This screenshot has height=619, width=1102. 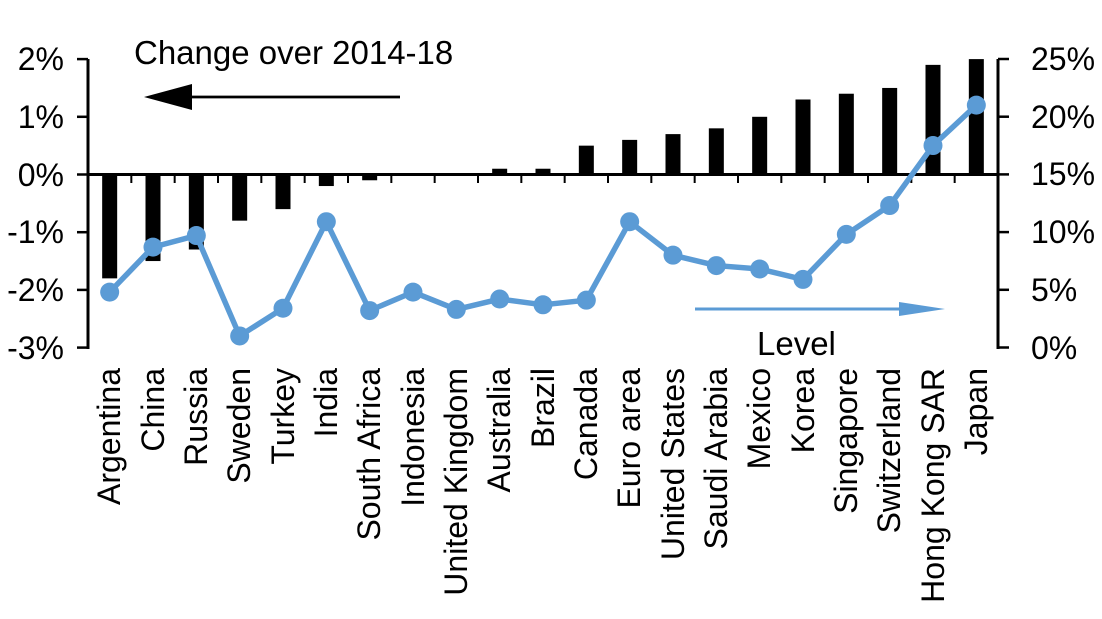 What do you see at coordinates (195, 417) in the screenshot?
I see `category-label-2: Russia` at bounding box center [195, 417].